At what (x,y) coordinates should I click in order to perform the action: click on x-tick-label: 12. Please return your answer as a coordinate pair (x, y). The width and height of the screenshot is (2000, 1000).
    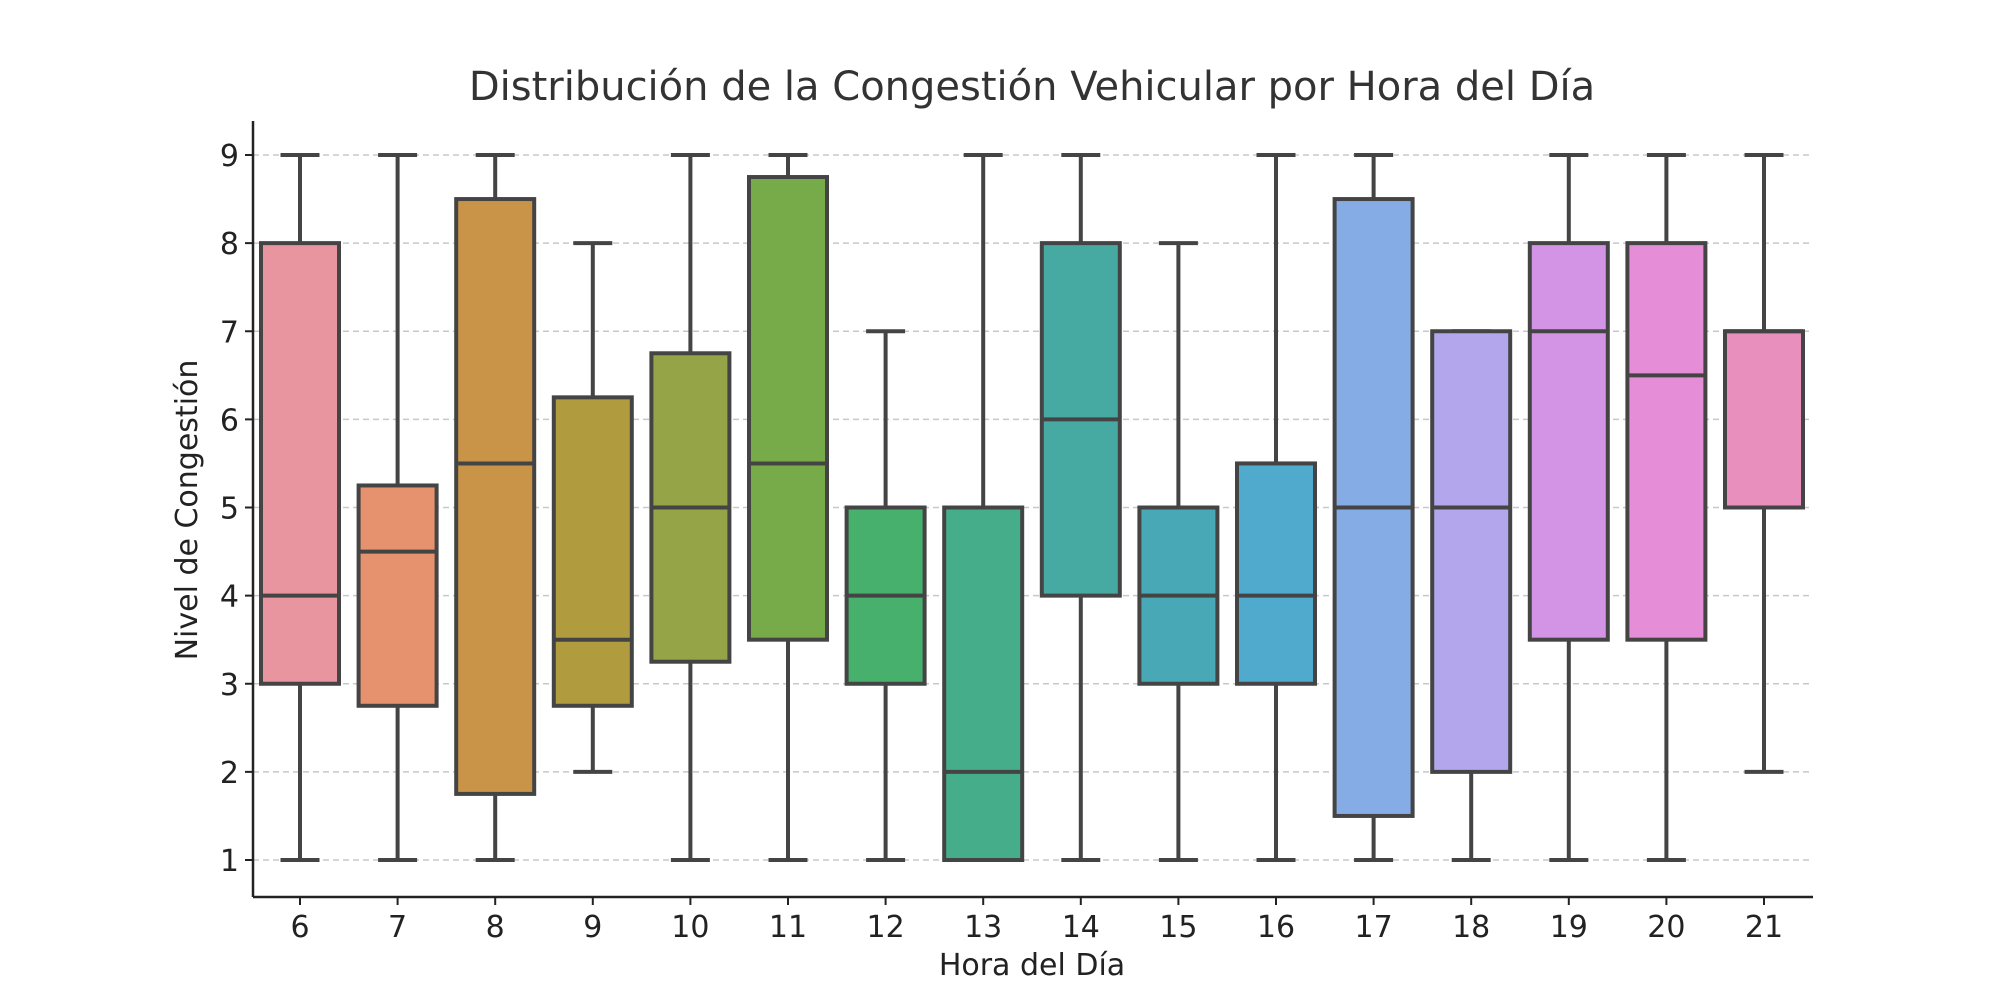
    Looking at the image, I should click on (886, 927).